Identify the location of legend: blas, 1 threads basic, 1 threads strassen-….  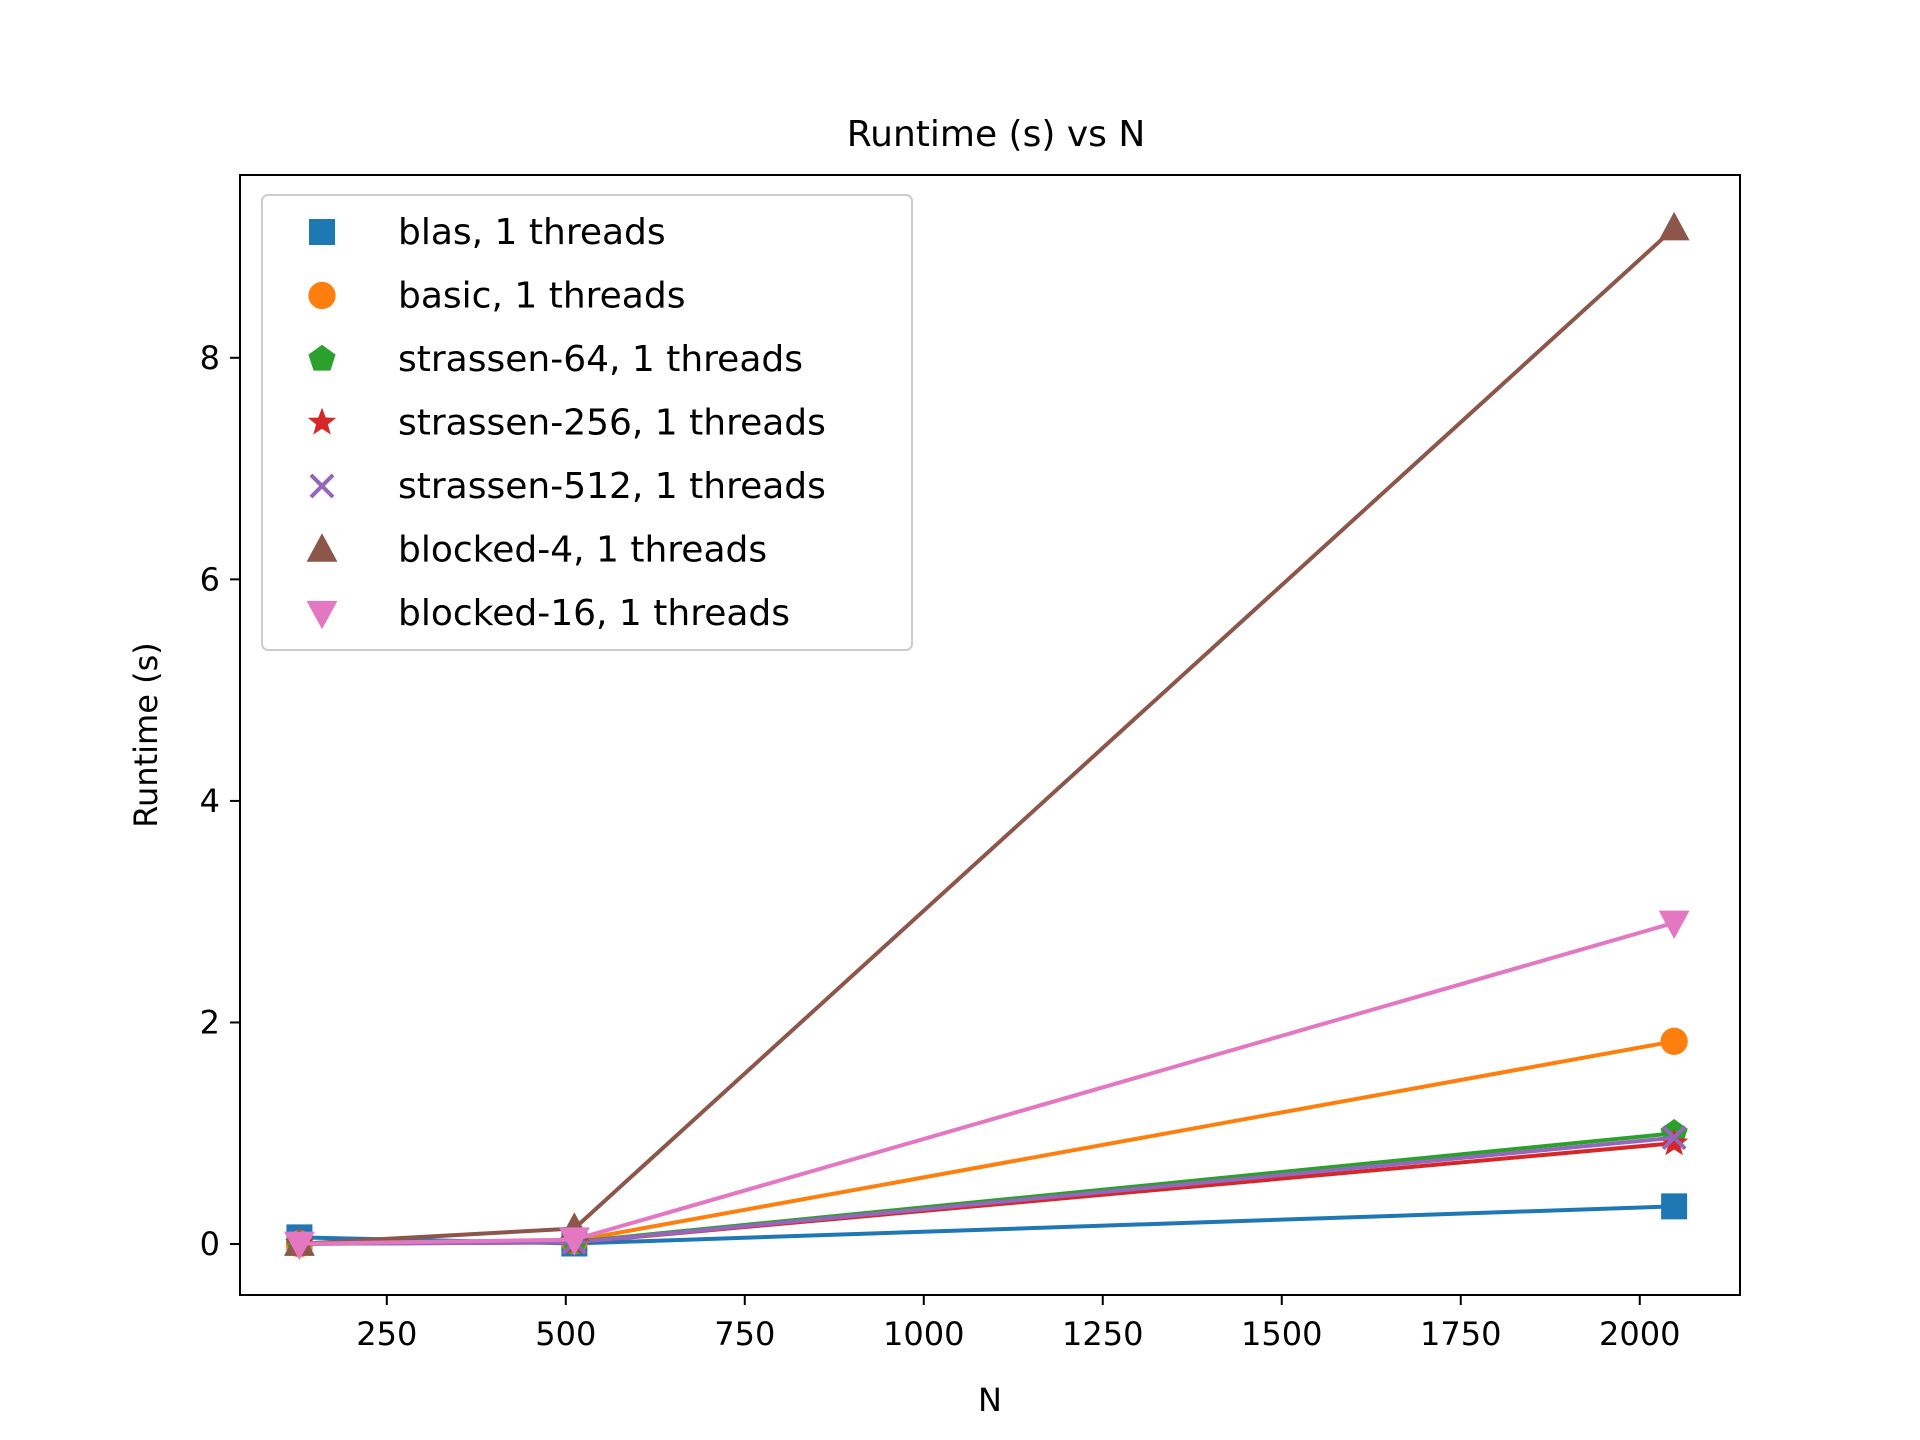
(587, 422).